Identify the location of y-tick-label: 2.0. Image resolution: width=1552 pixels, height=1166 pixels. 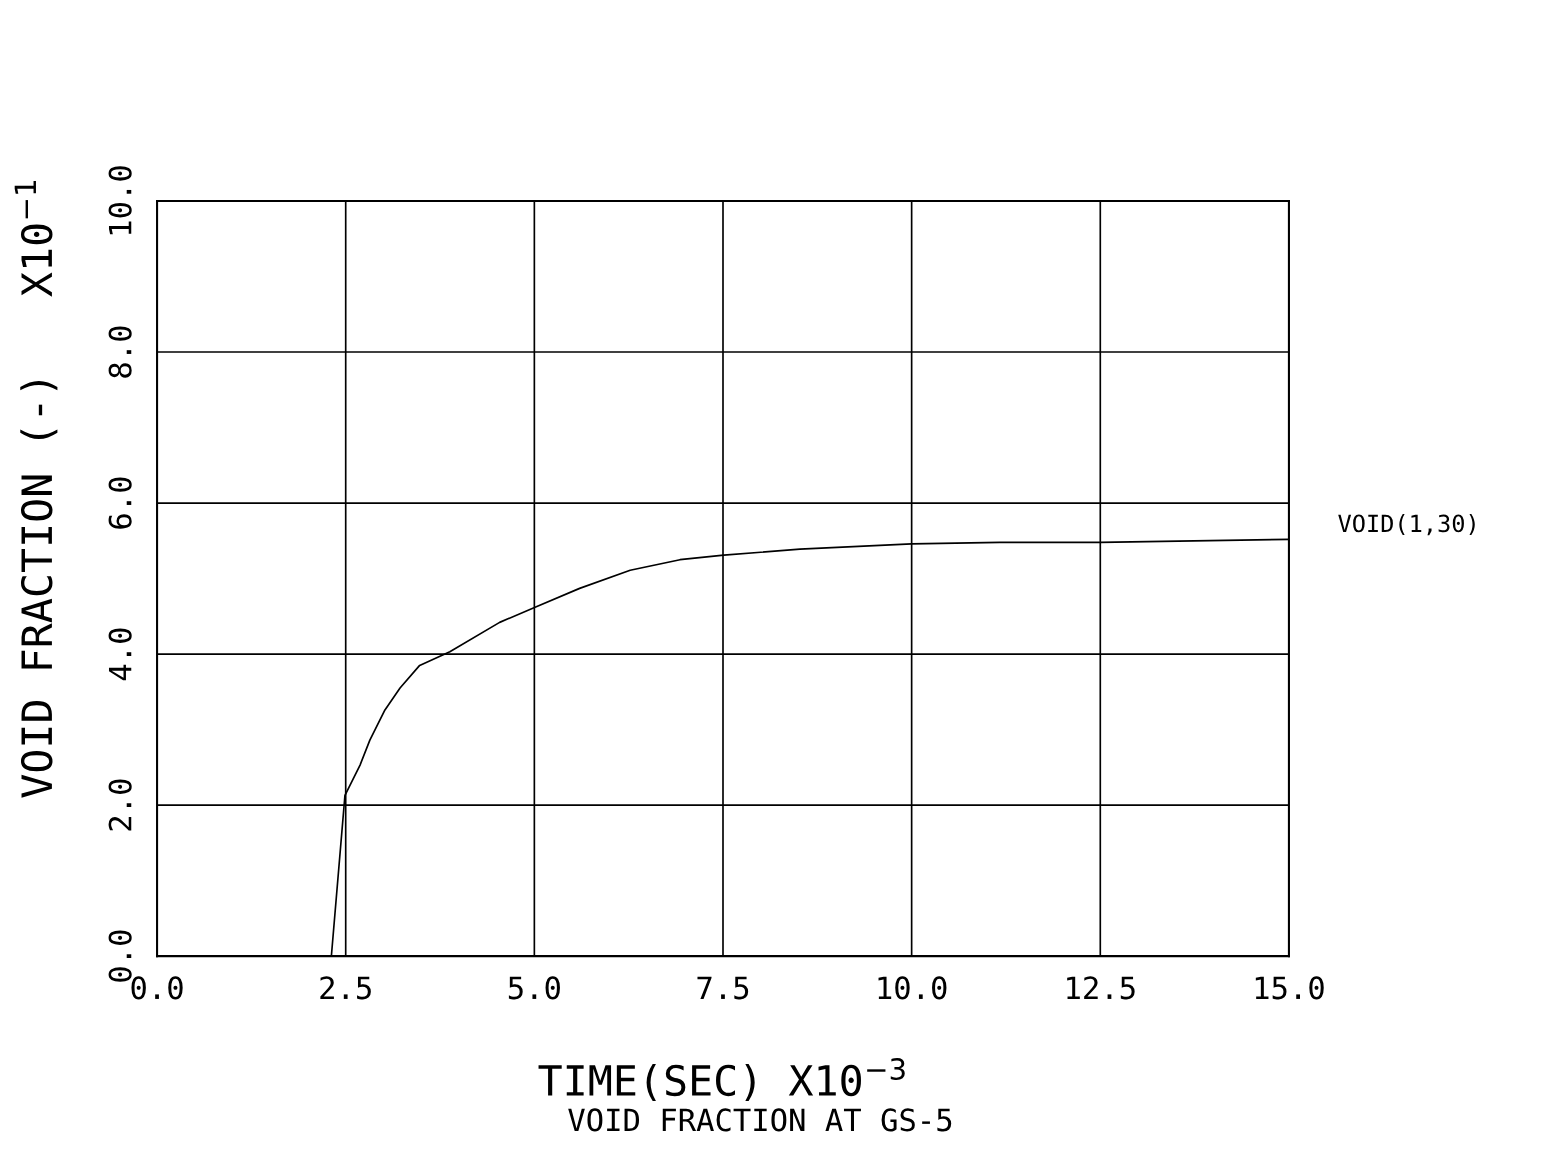
(120, 805).